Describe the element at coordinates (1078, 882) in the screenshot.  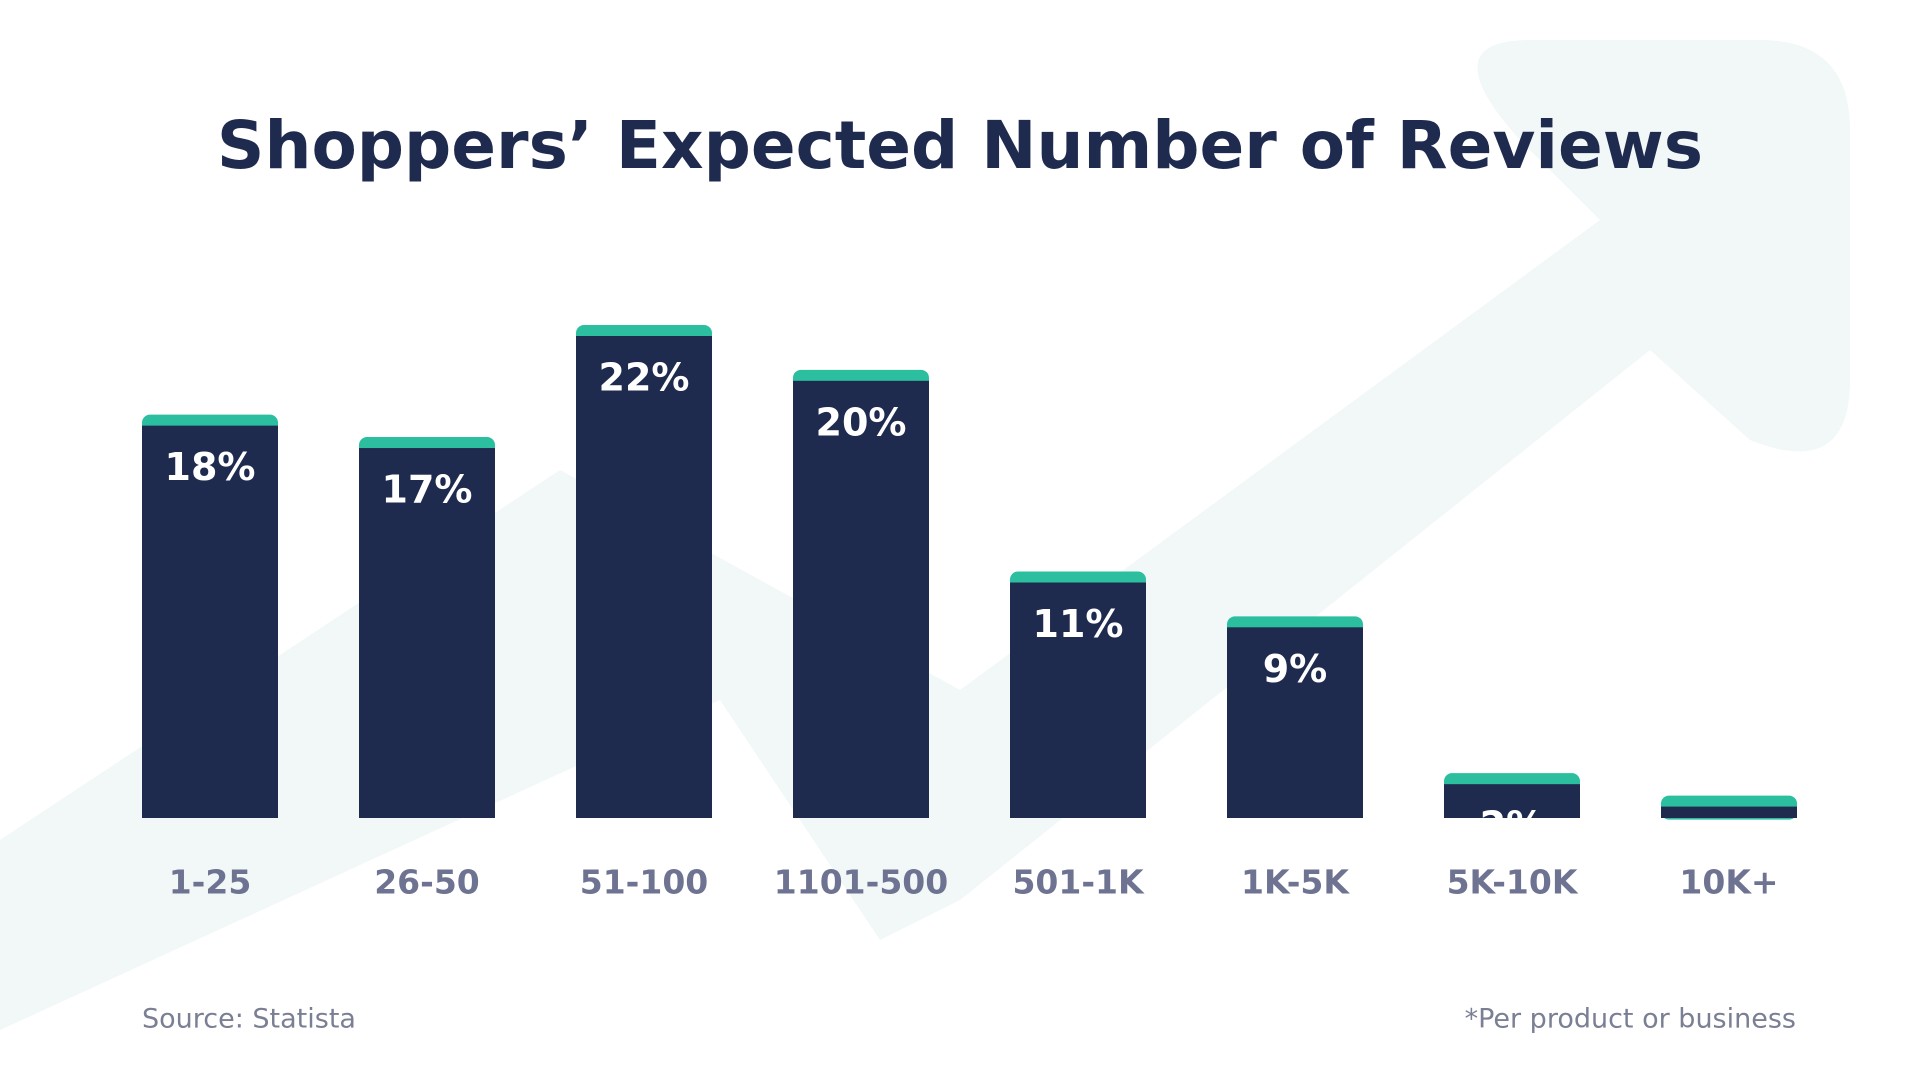
I see `x-tick-label: 501-1K` at that location.